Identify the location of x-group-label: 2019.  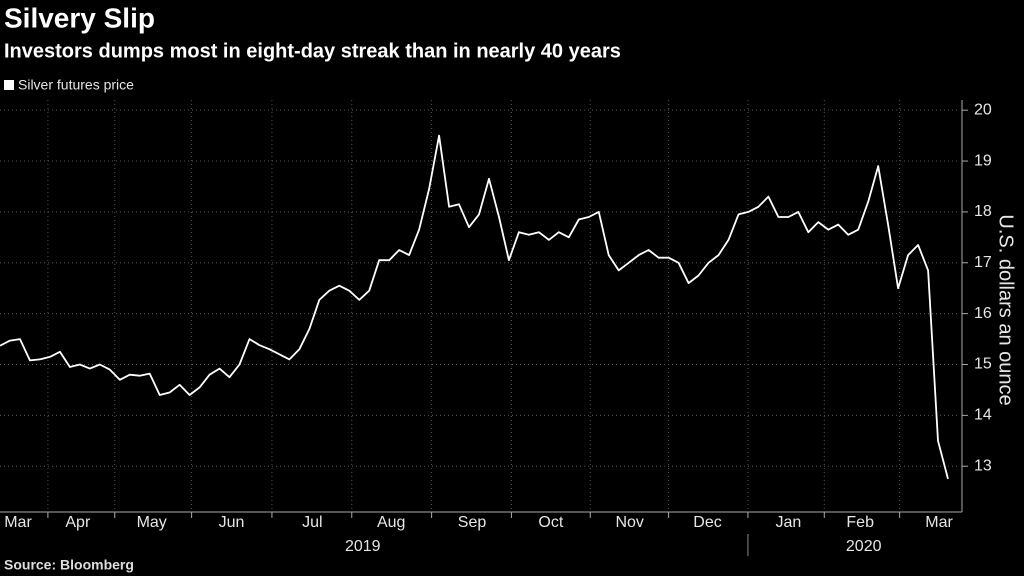
(363, 546).